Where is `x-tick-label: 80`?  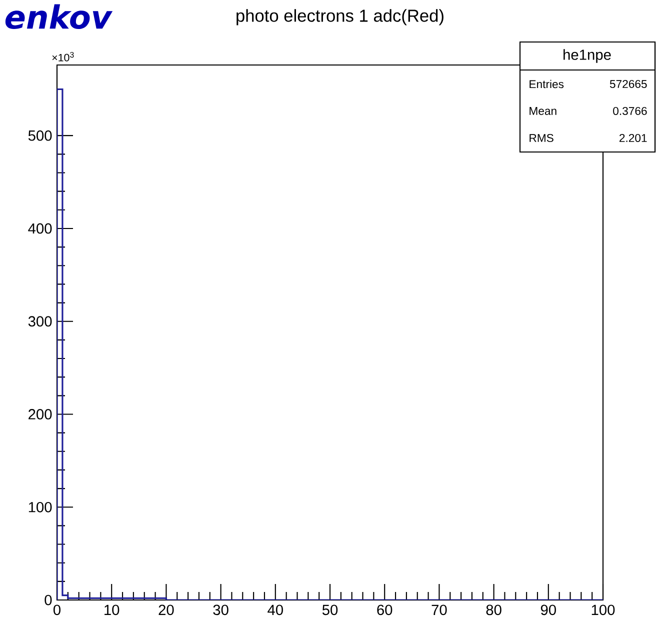
x-tick-label: 80 is located at coordinates (494, 610).